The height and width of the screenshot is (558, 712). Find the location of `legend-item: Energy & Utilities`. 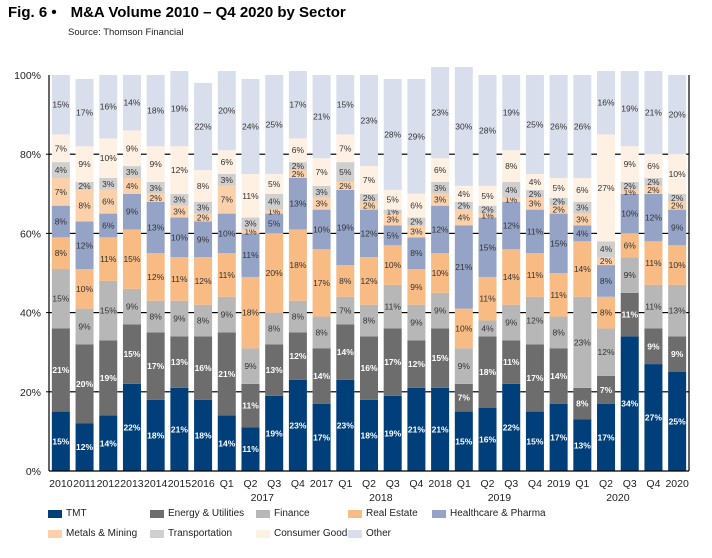

legend-item: Energy & Utilities is located at coordinates (197, 513).